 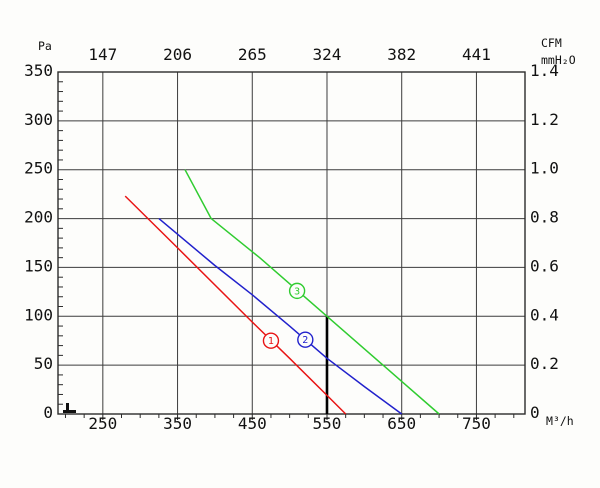 What do you see at coordinates (38, 314) in the screenshot?
I see `left-axis-tick-label: 100` at bounding box center [38, 314].